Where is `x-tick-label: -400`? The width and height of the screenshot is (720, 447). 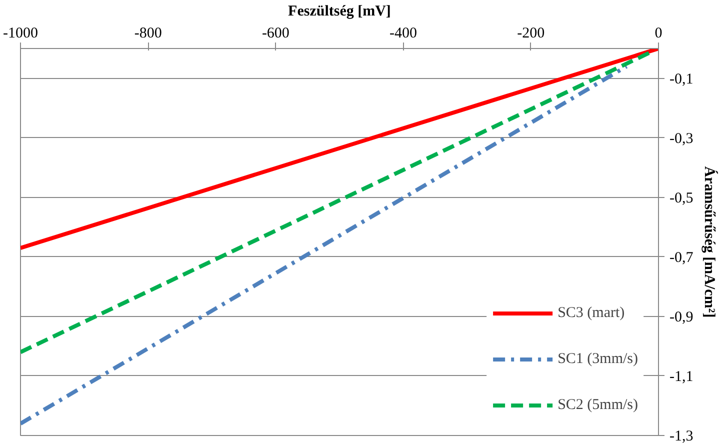 x-tick-label: -400 is located at coordinates (404, 34).